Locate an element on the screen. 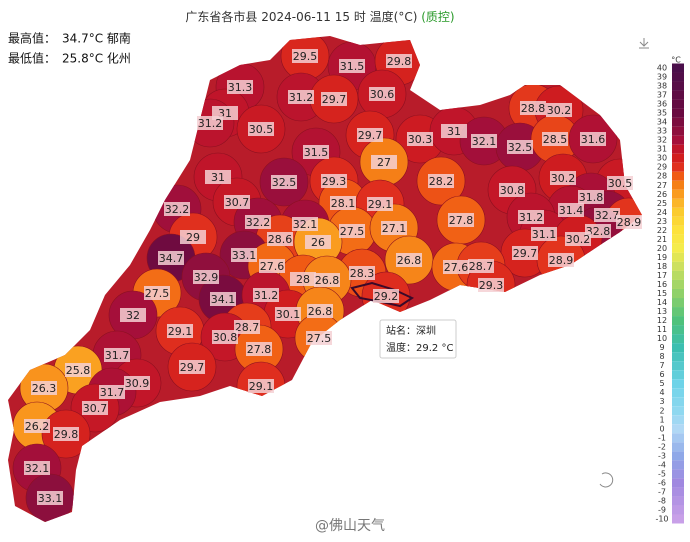 The image size is (690, 542). title-qc: (质控) is located at coordinates (437, 17).